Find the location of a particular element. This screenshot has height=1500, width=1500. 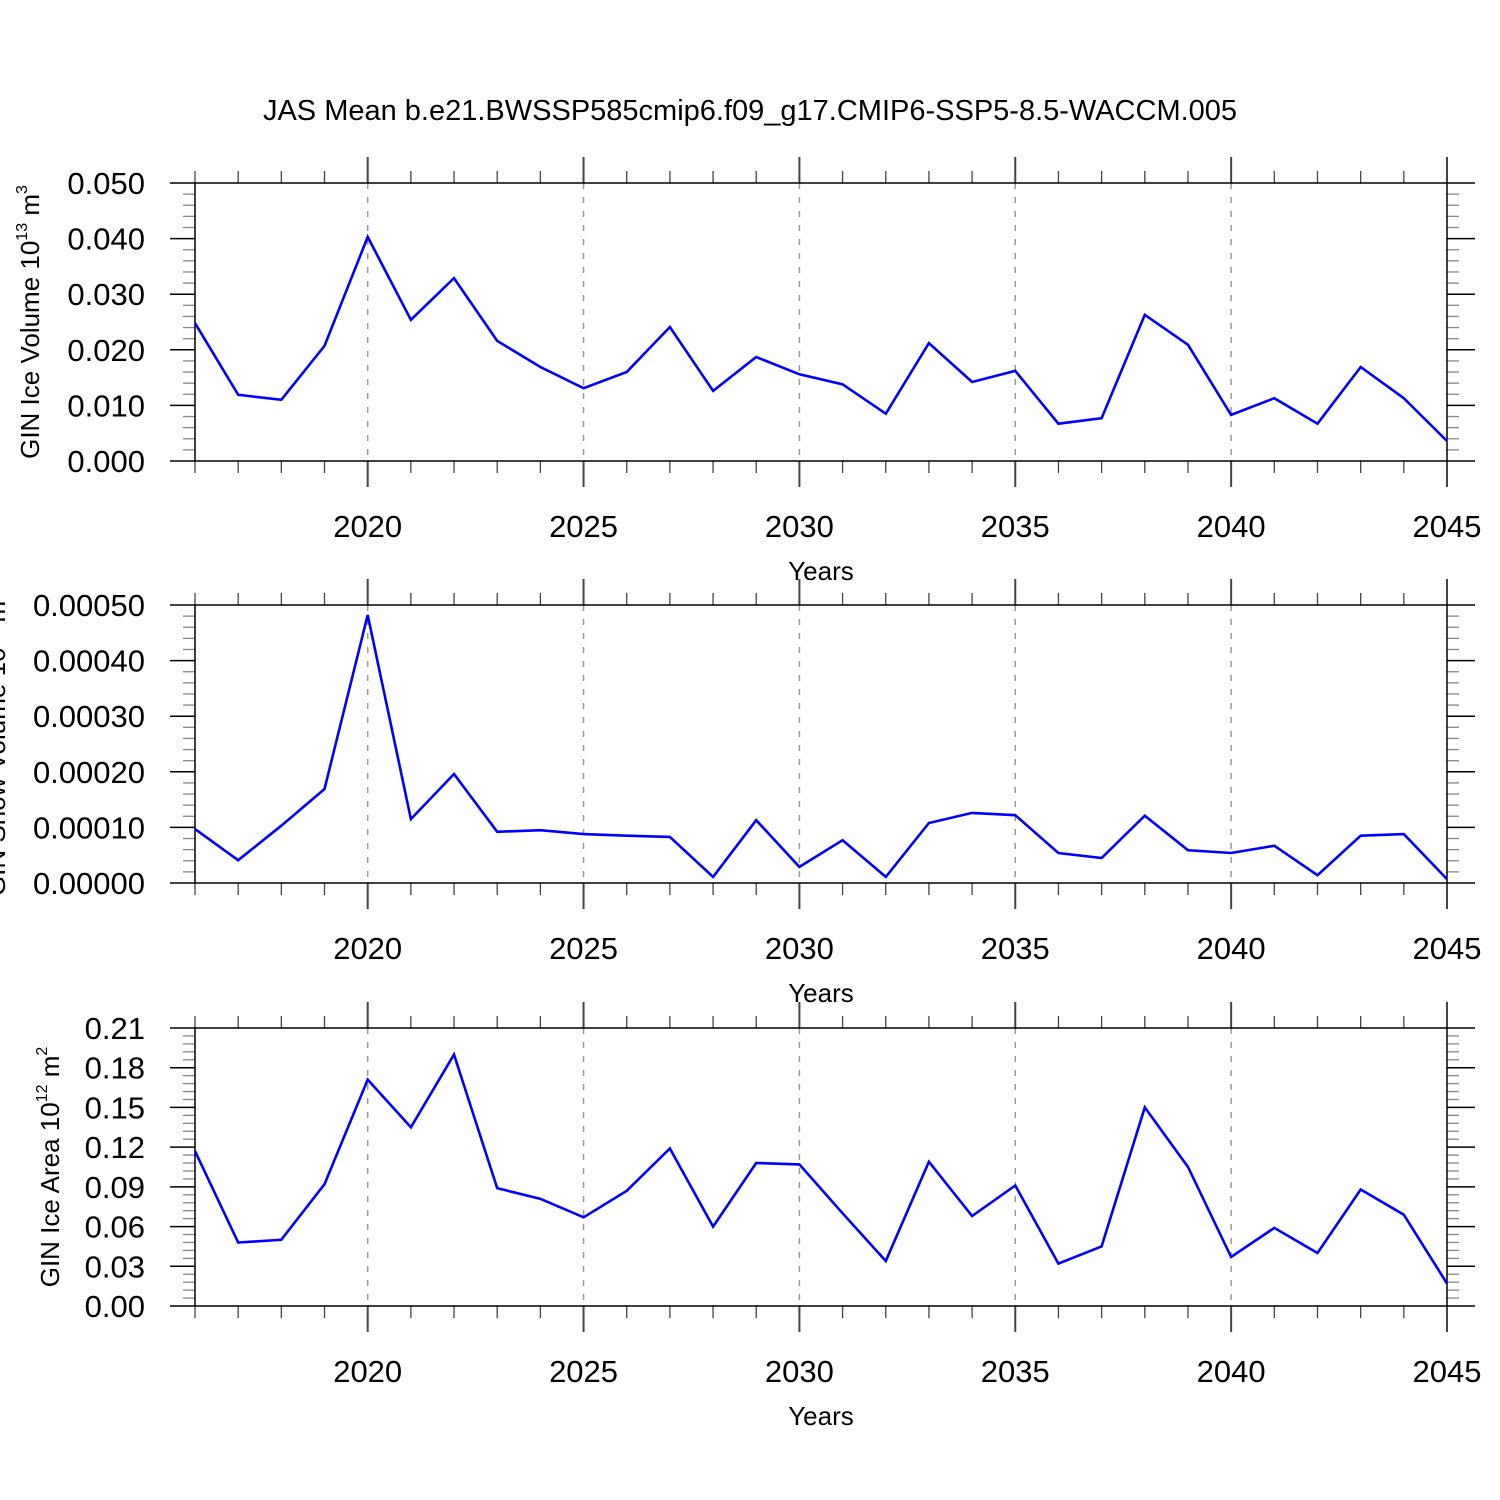

y-tick-label: 0.00010 is located at coordinates (89, 827).